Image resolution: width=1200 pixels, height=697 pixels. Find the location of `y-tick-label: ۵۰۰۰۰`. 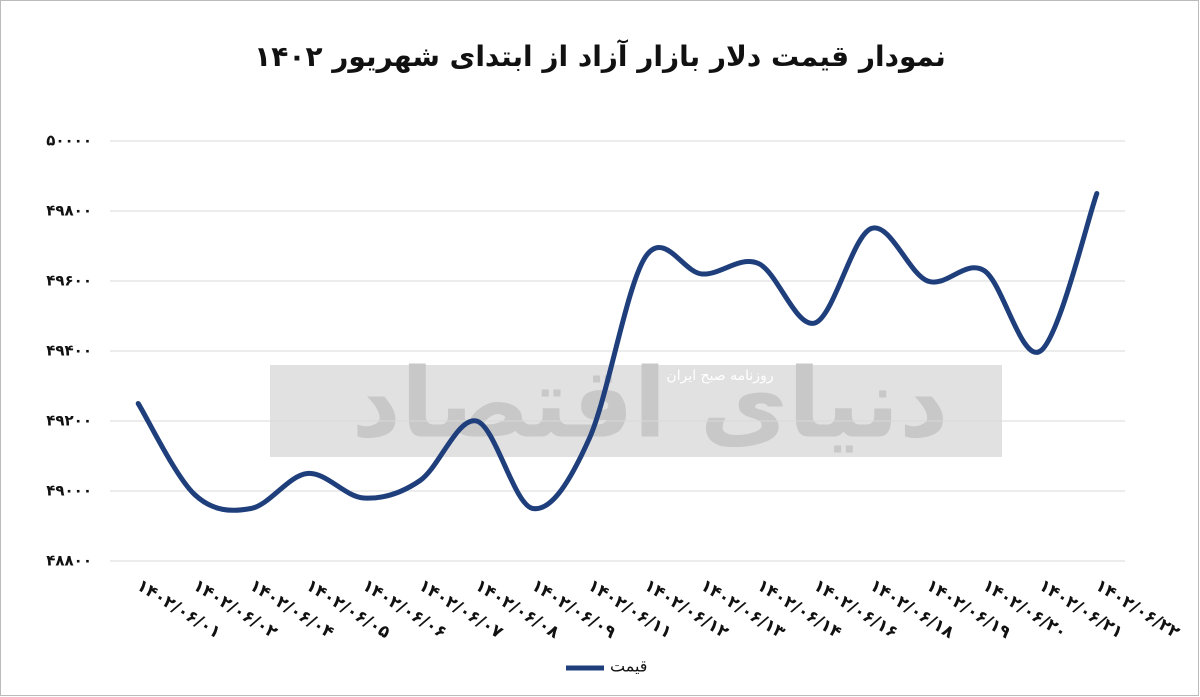

y-tick-label: ۵۰۰۰۰ is located at coordinates (69, 141).